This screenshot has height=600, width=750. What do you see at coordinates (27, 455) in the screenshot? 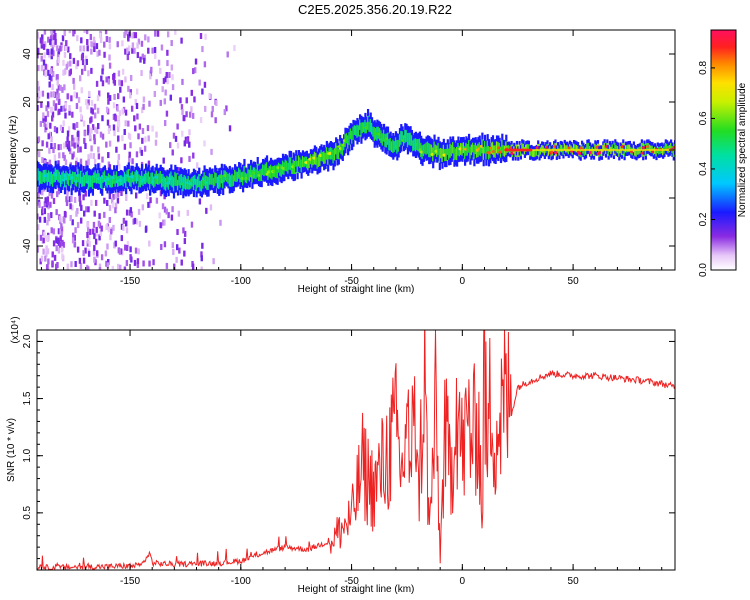
I see `snr-y-tick-label: 1.0` at bounding box center [27, 455].